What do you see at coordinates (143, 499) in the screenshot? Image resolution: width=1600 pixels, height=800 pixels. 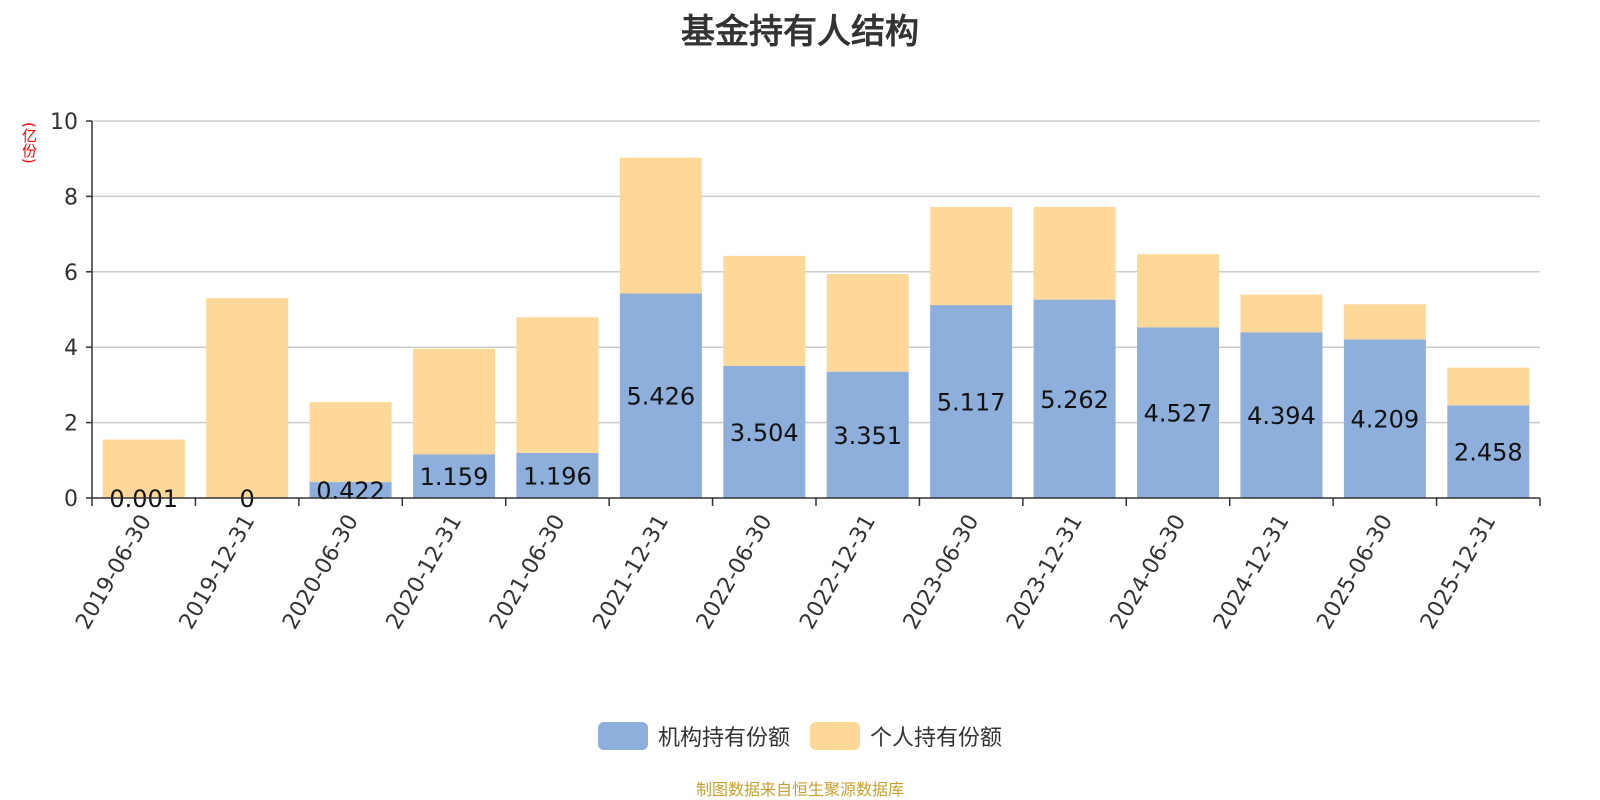 I see `data-label-institutional: 0.001` at bounding box center [143, 499].